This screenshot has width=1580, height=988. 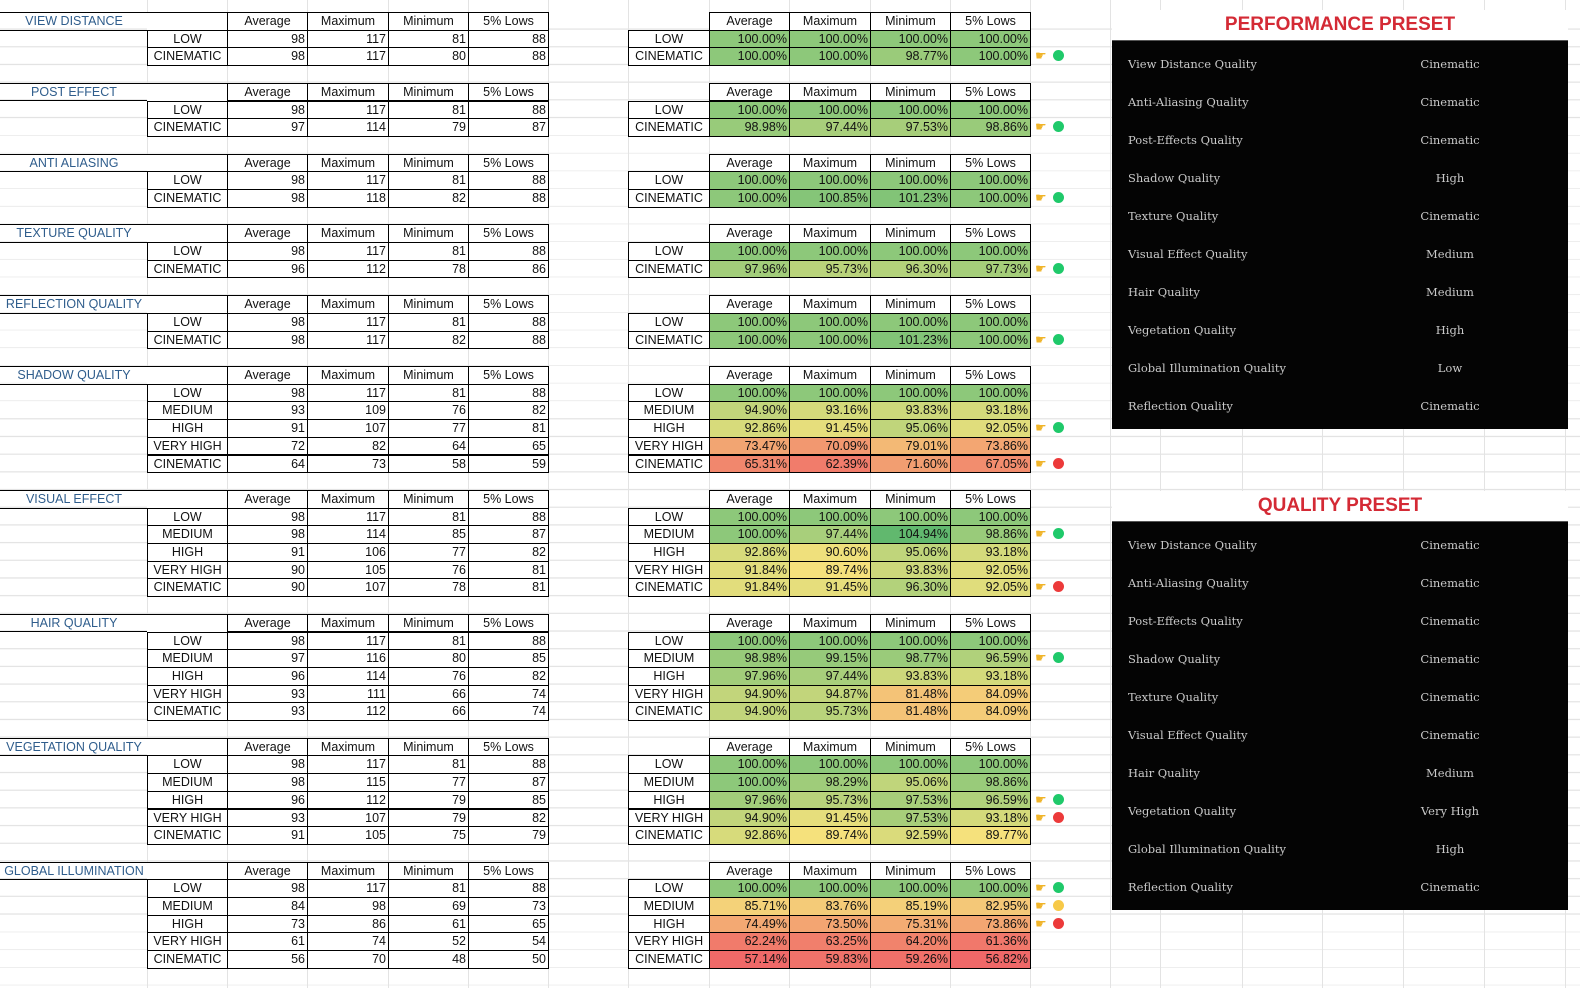 What do you see at coordinates (830, 676) in the screenshot?
I see `percent-cell: 97.44%` at bounding box center [830, 676].